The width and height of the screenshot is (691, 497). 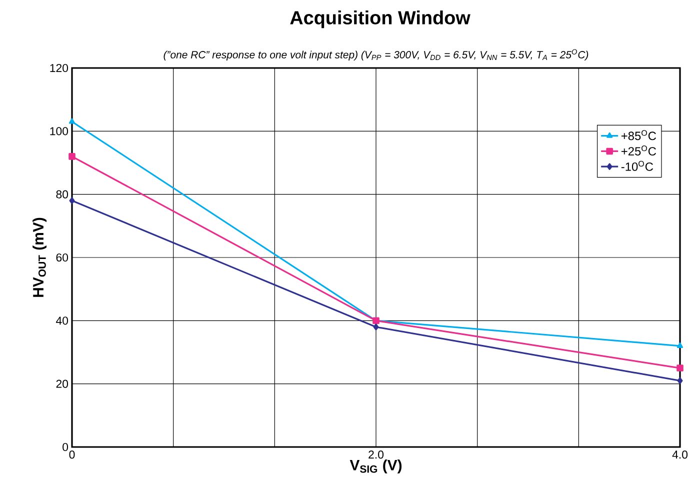 I want to click on legend-label: +85$^{O}$C, so click(x=638, y=135).